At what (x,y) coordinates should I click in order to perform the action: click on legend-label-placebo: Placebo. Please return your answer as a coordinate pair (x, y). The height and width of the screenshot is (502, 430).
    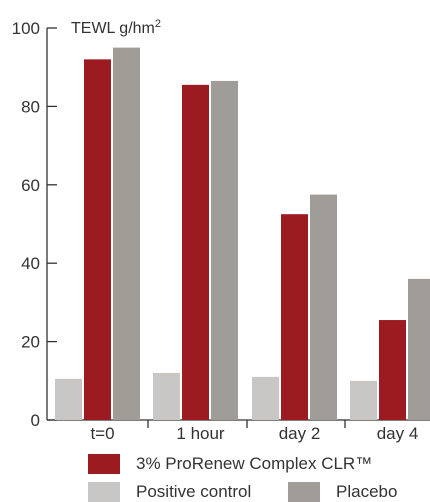
    Looking at the image, I should click on (367, 491).